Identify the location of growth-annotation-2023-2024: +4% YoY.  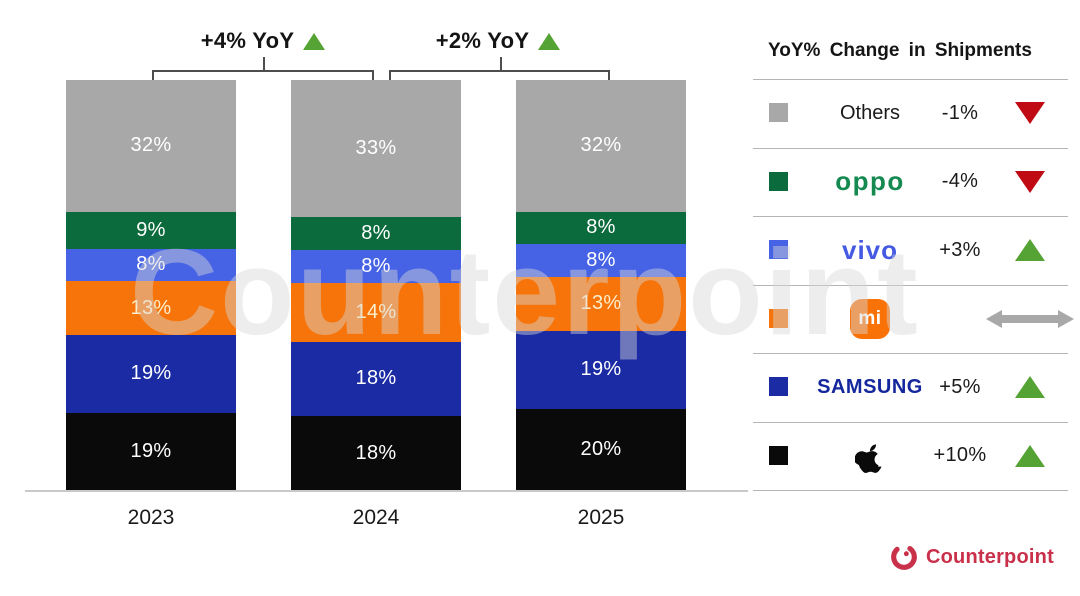
(263, 41).